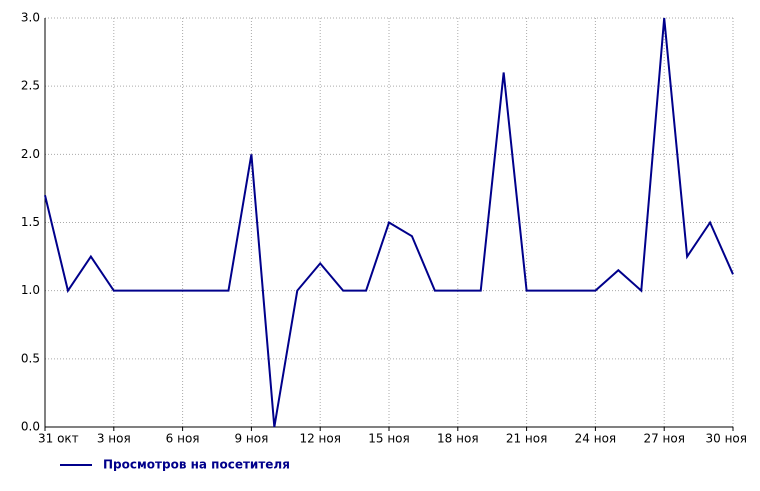 The height and width of the screenshot is (491, 760). What do you see at coordinates (30, 427) in the screenshot?
I see `y-tick-label: 0.0` at bounding box center [30, 427].